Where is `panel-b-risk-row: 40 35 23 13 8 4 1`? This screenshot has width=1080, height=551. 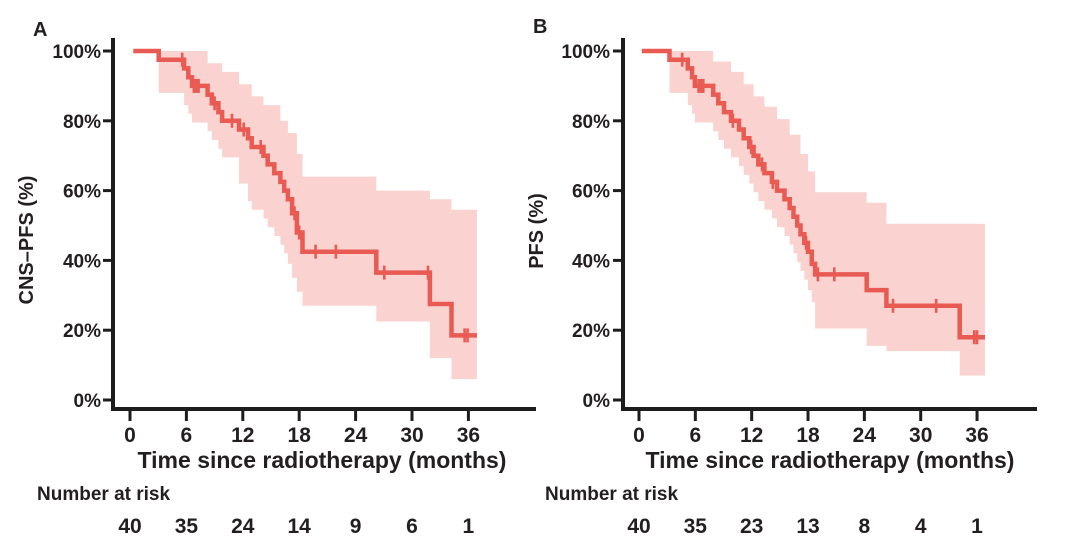 panel-b-risk-row: 40 35 23 13 8 4 1 is located at coordinates (810, 529).